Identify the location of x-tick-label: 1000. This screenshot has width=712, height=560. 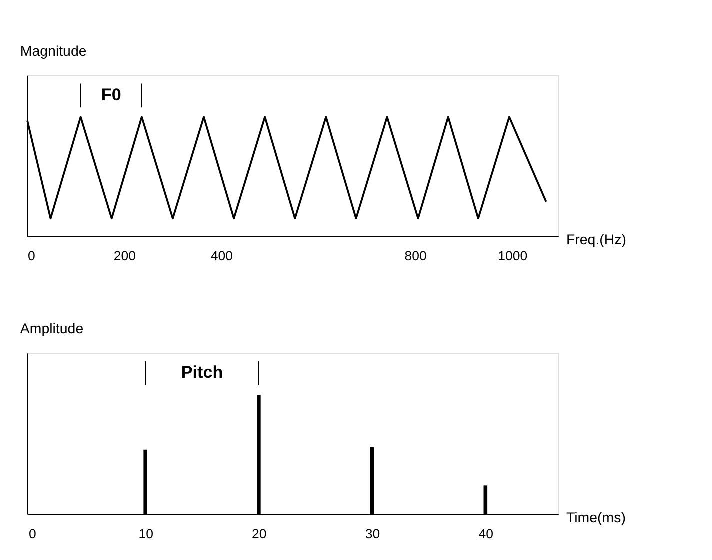
(513, 256).